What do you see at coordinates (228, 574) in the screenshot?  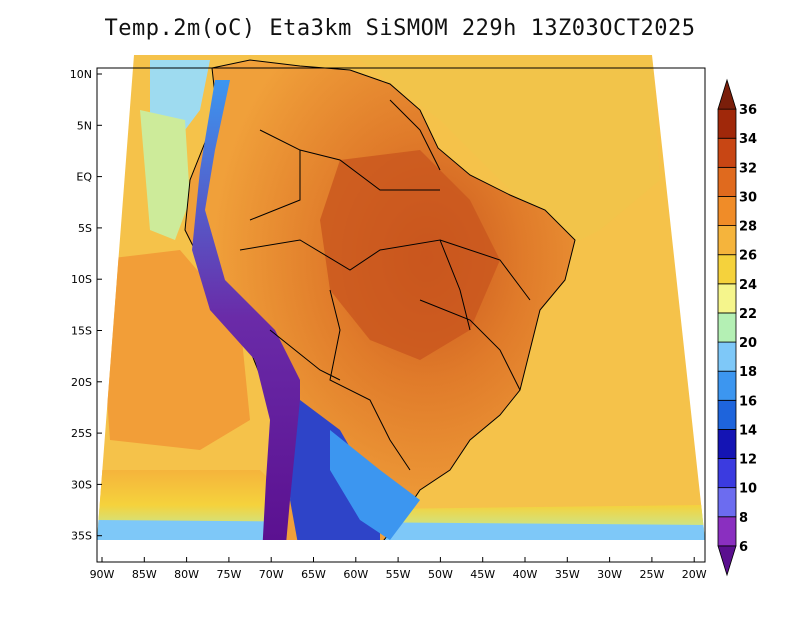 I see `lon-label: 75W` at bounding box center [228, 574].